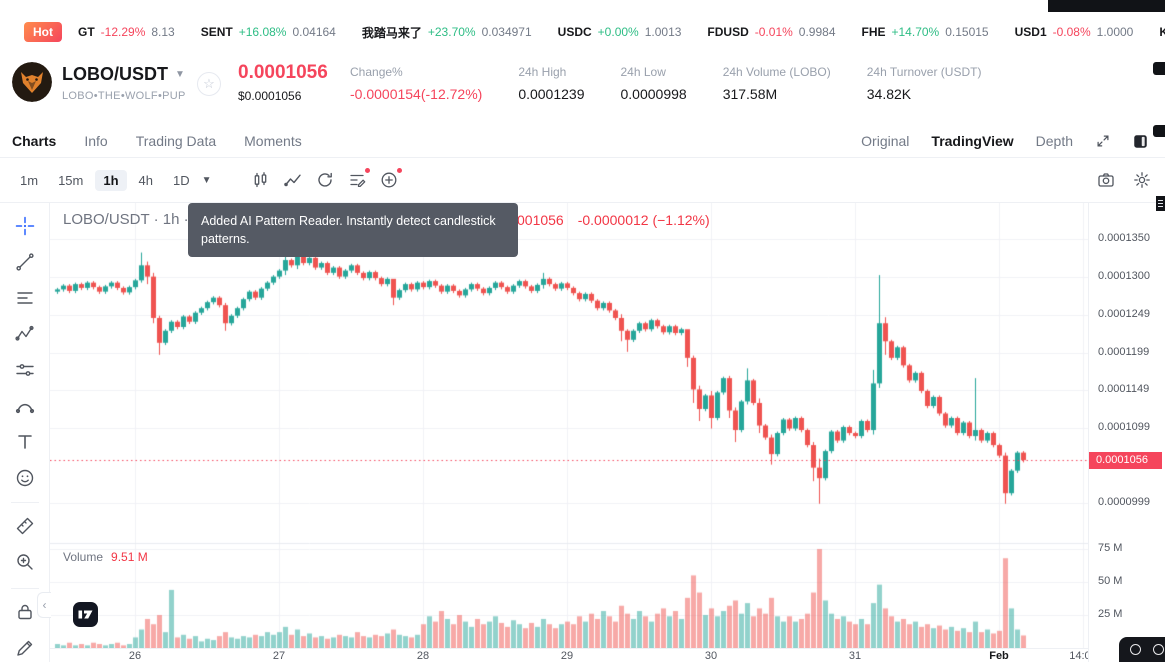  Describe the element at coordinates (551, 94) in the screenshot. I see `stat-value: 0.0001239` at that location.